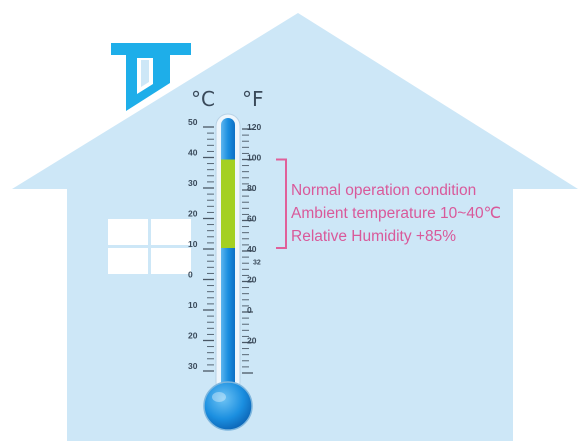 This screenshot has height=441, width=579. What do you see at coordinates (193, 122) in the screenshot?
I see `celsius-tick-label: 50` at bounding box center [193, 122].